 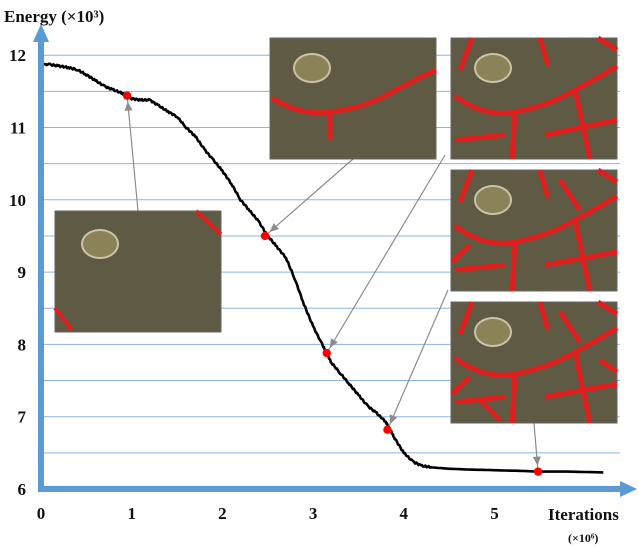 I want to click on y-axis-arrow, so click(x=41, y=33).